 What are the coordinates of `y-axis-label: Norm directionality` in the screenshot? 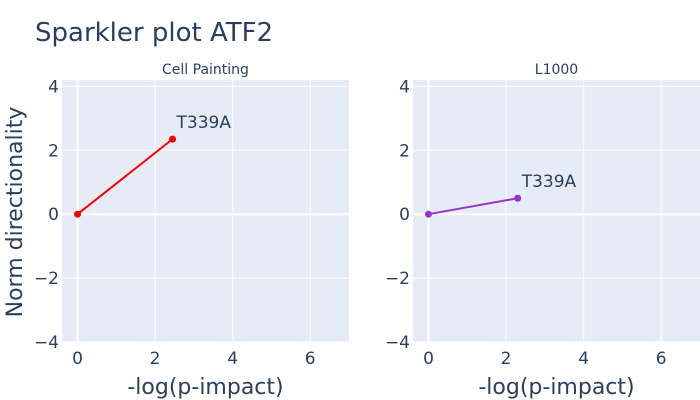 It's located at (15, 212).